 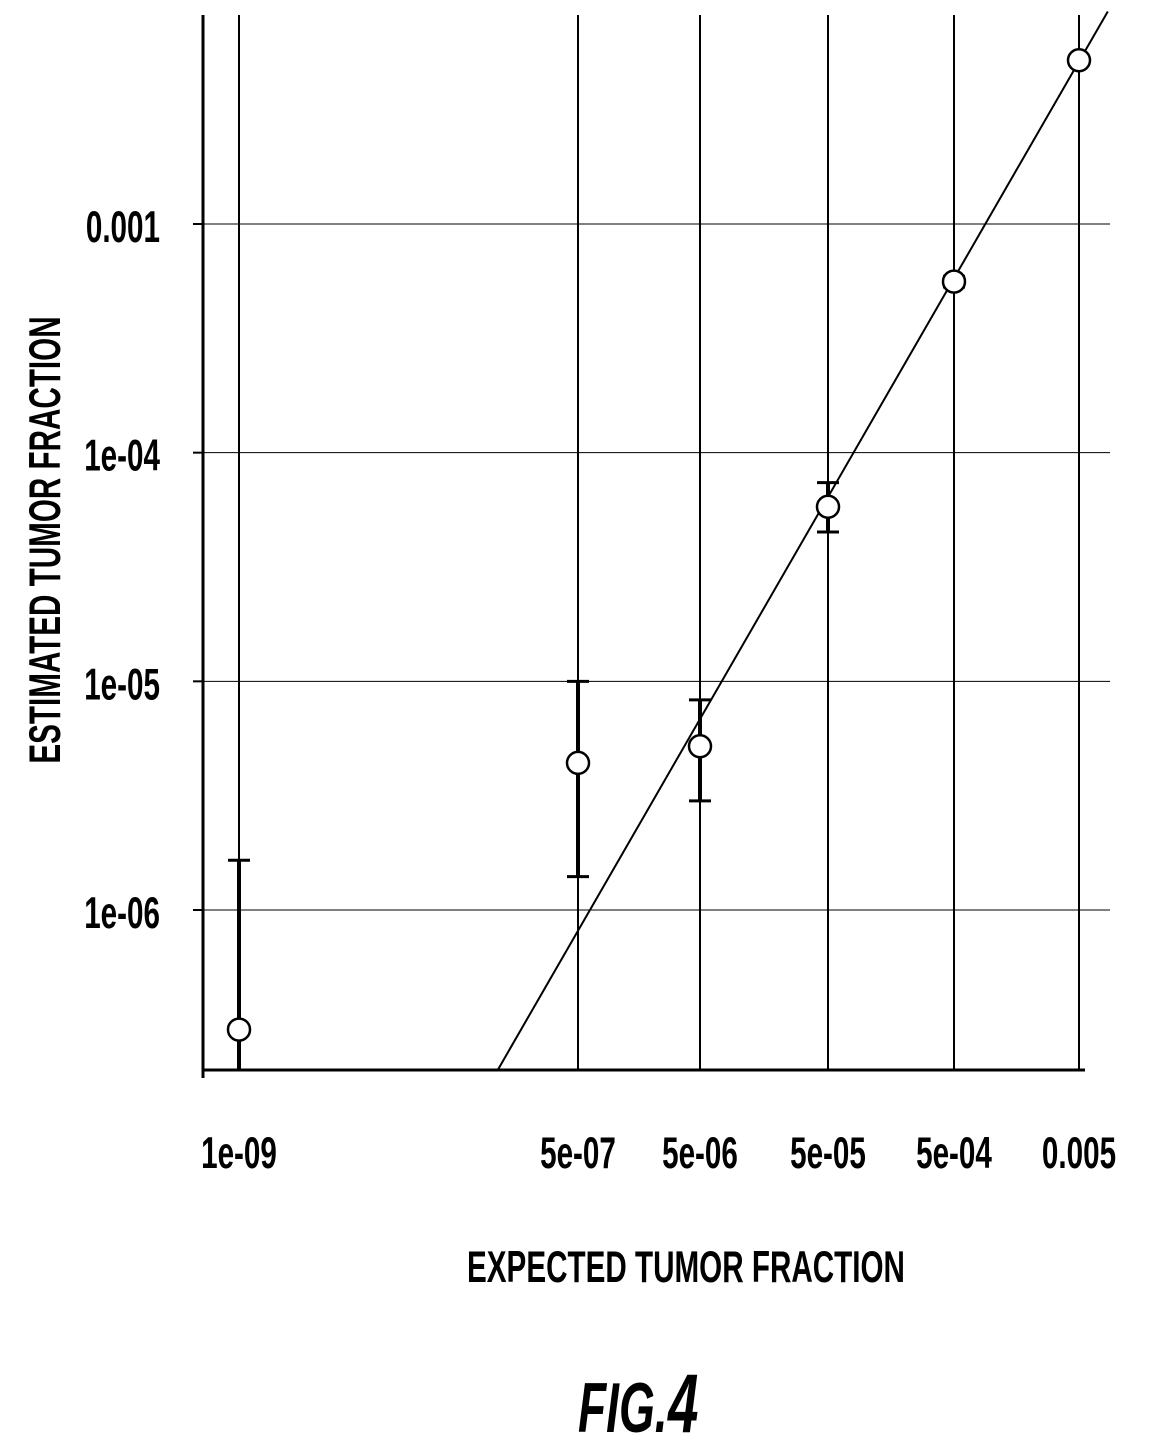 I want to click on y-axis-title: ESTIMATED TUMOR FRACTION, so click(x=46, y=539).